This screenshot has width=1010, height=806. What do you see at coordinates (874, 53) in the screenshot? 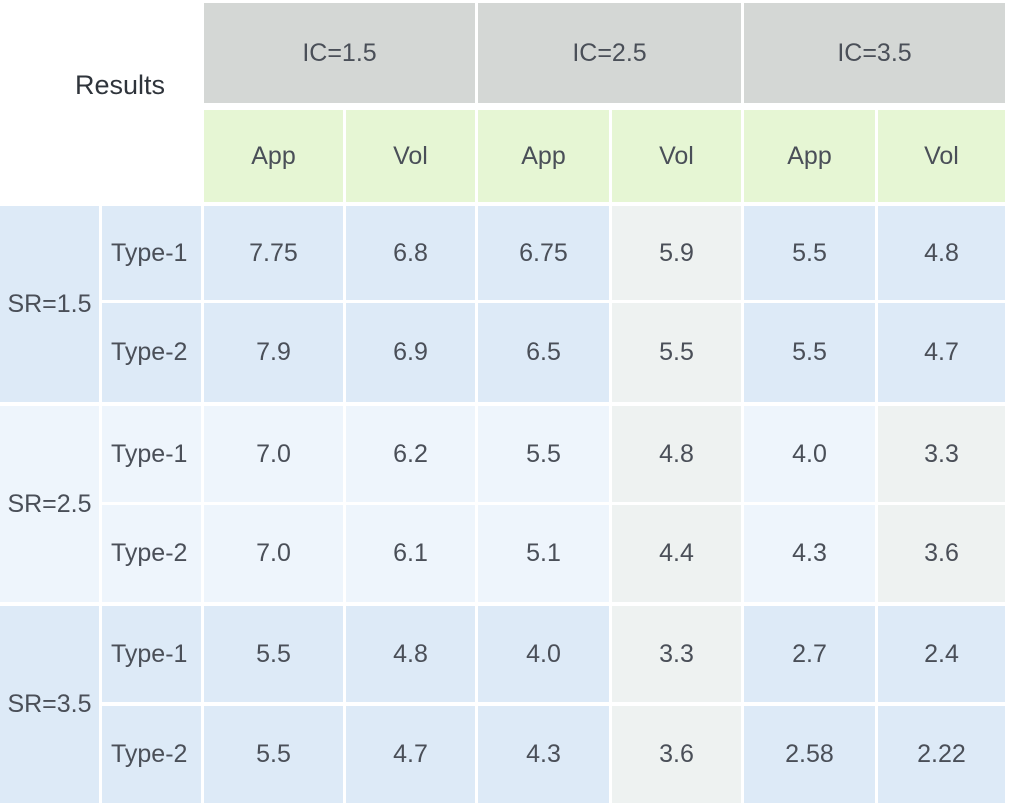
I see `ic-group-header: IC=3.5` at bounding box center [874, 53].